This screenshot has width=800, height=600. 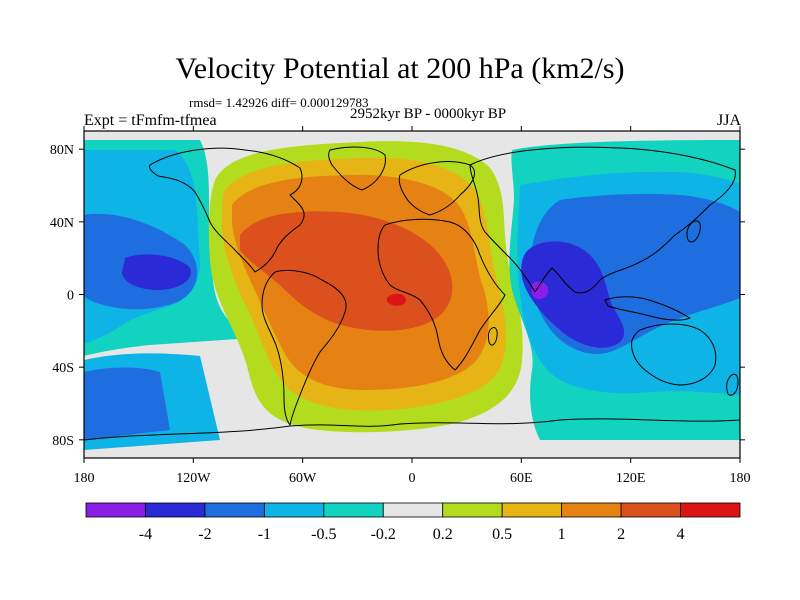 What do you see at coordinates (400, 68) in the screenshot?
I see `map-title: Velocity Potential at 200 hPa (km2/s)` at bounding box center [400, 68].